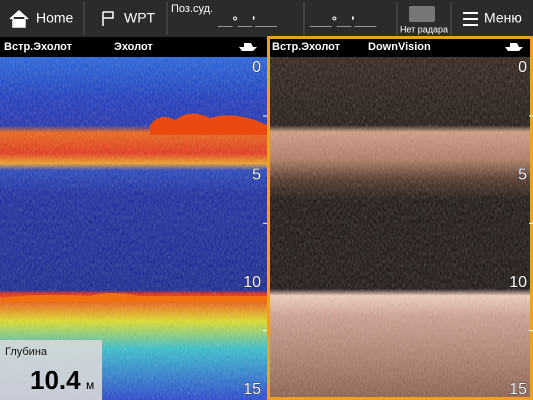  Describe the element at coordinates (90, 385) in the screenshot. I see `depth-unit: м` at that location.